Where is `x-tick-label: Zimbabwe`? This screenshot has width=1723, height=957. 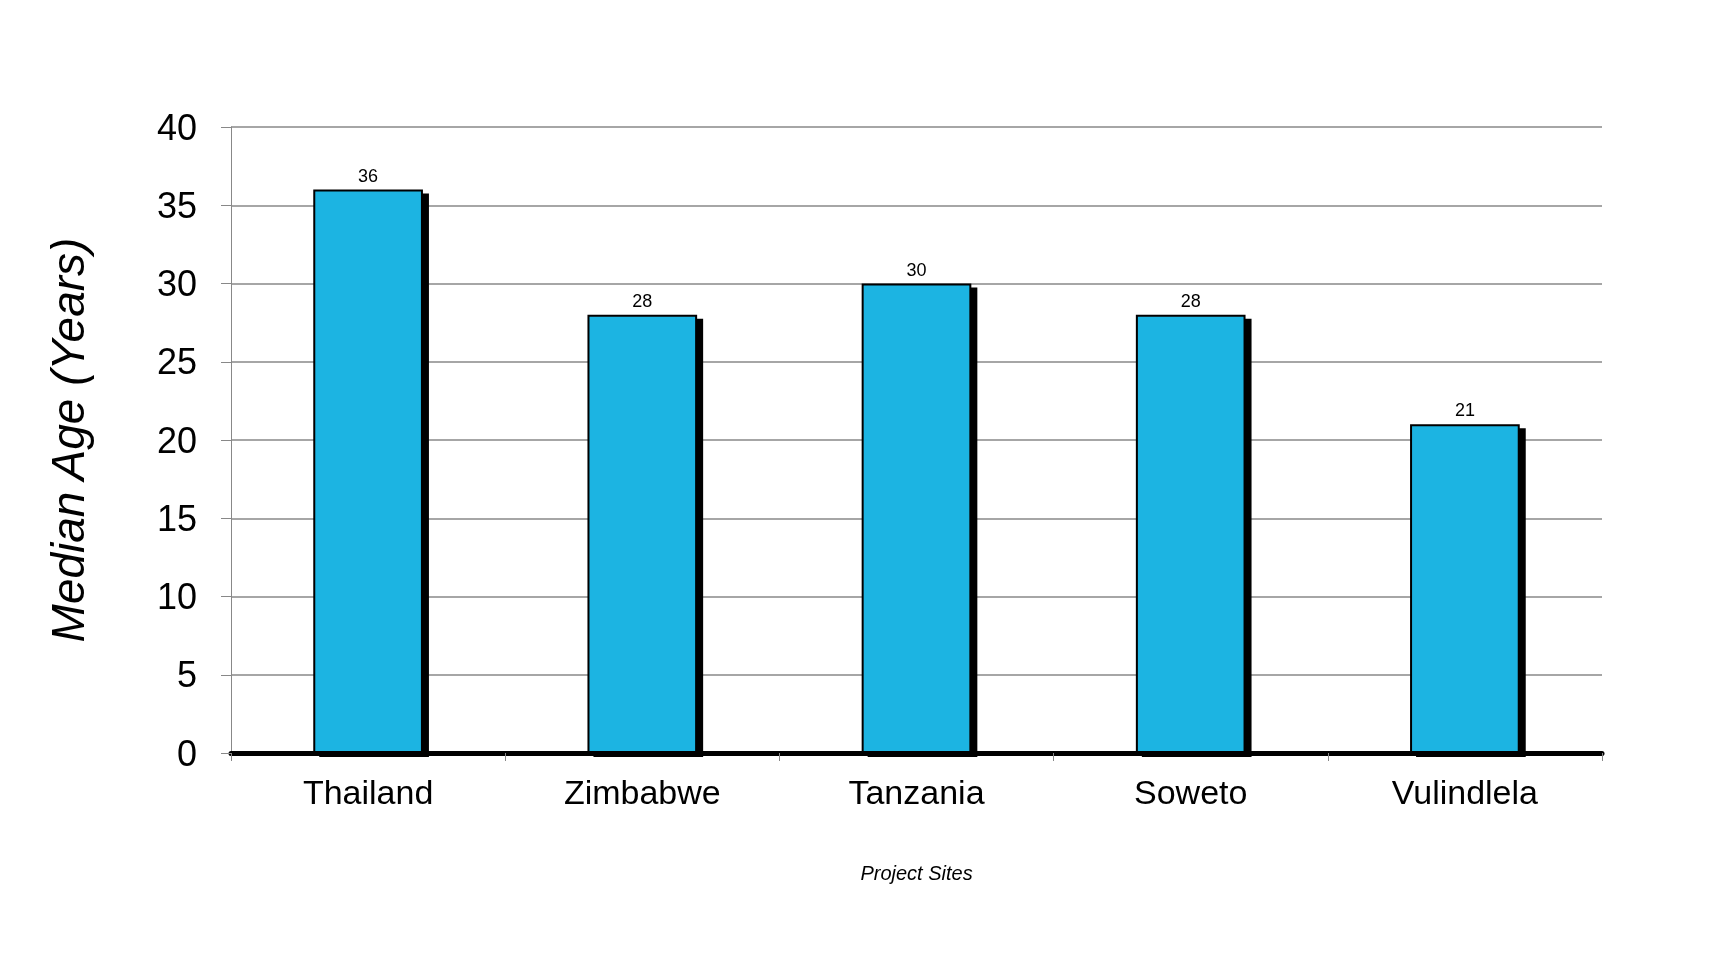
x-tick-label: Zimbabwe is located at coordinates (642, 792).